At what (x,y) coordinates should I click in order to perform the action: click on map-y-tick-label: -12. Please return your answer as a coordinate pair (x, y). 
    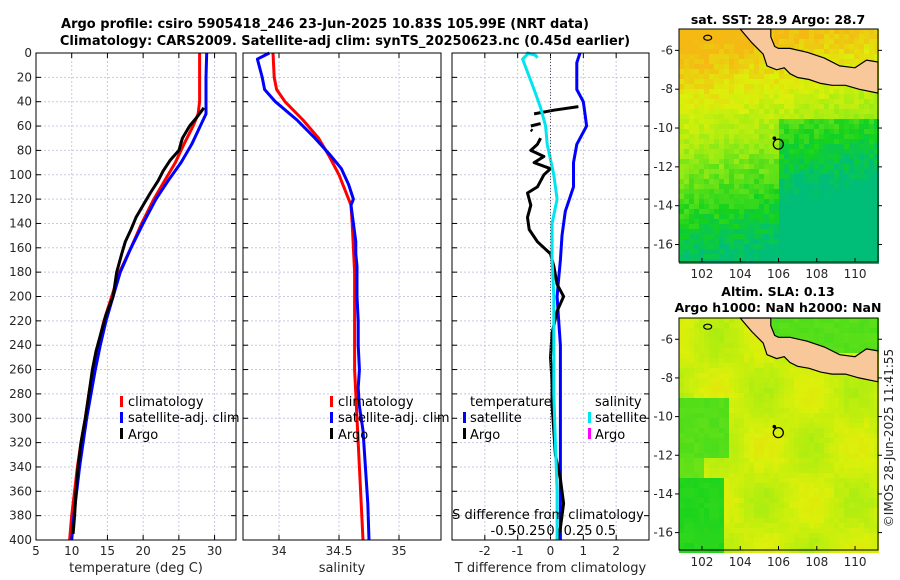
    Looking at the image, I should click on (663, 455).